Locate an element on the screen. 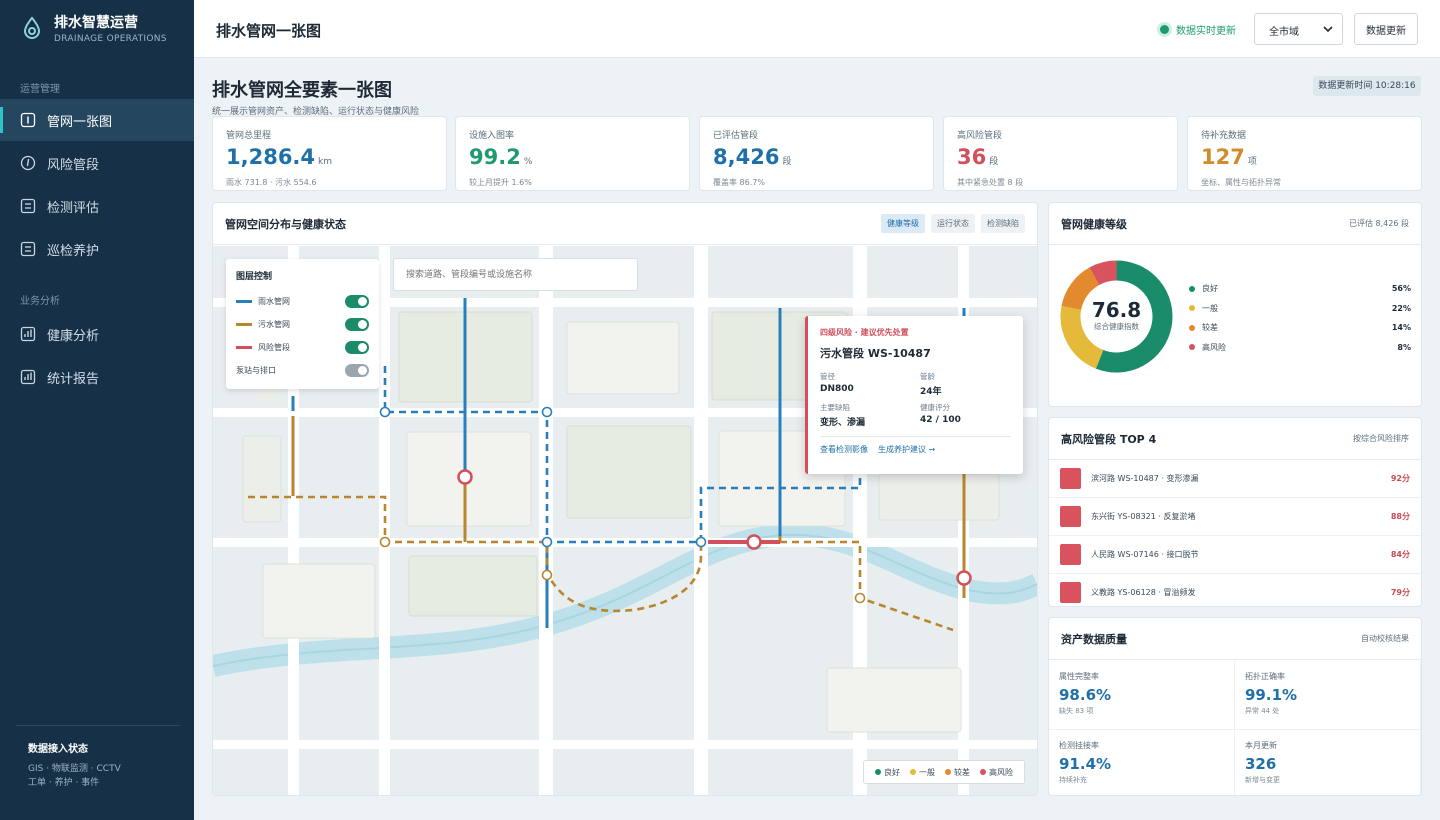  sidebar-item-label: 检测评估 is located at coordinates (73, 208).